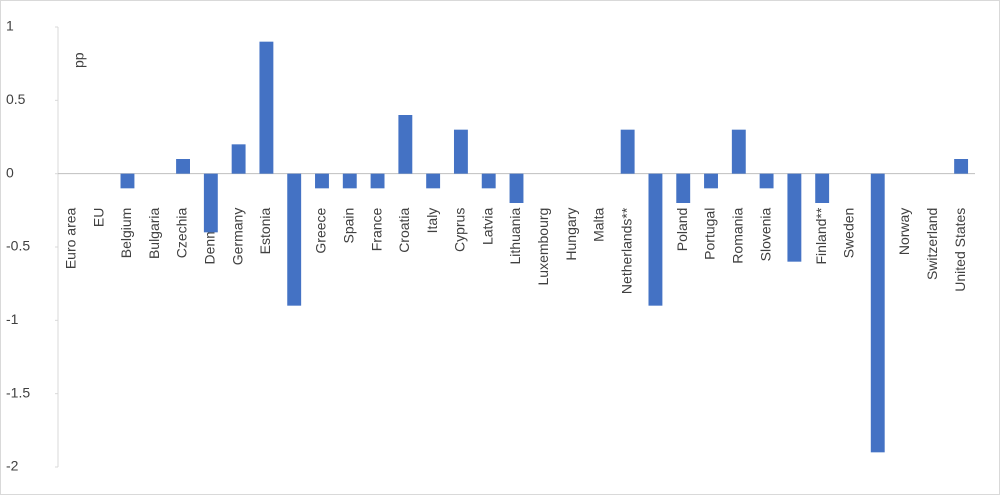 The image size is (1000, 495). What do you see at coordinates (432, 221) in the screenshot?
I see `x-tick-label: Italy` at bounding box center [432, 221].